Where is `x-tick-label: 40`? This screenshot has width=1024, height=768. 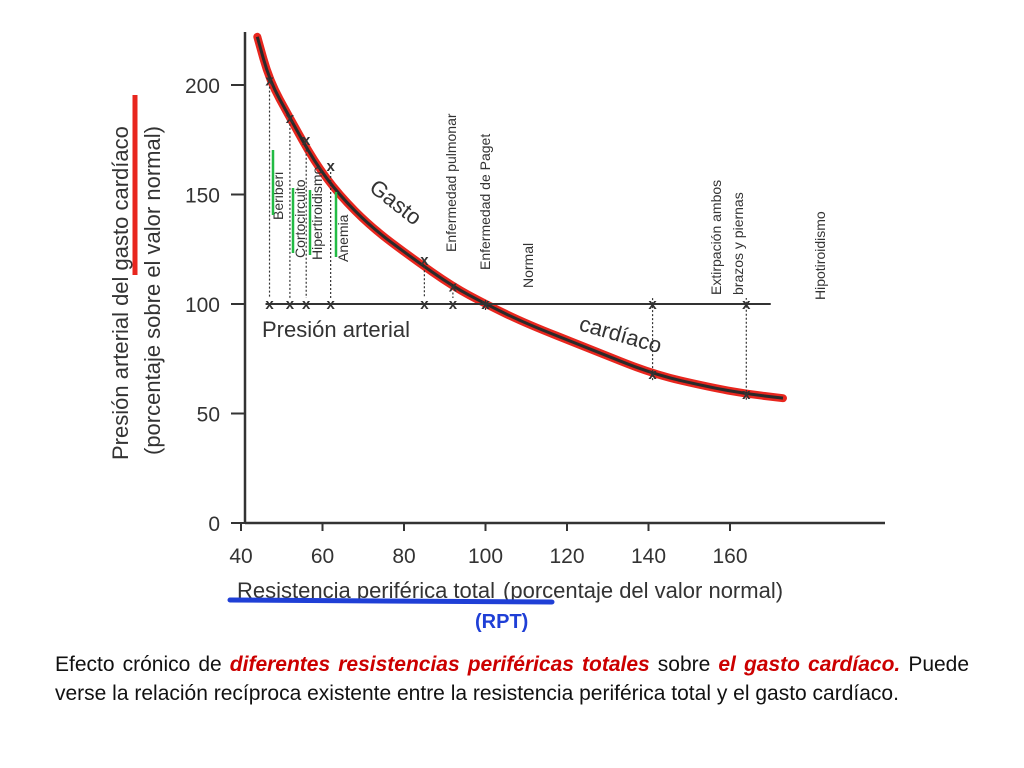
x-tick-label: 40 is located at coordinates (240, 556).